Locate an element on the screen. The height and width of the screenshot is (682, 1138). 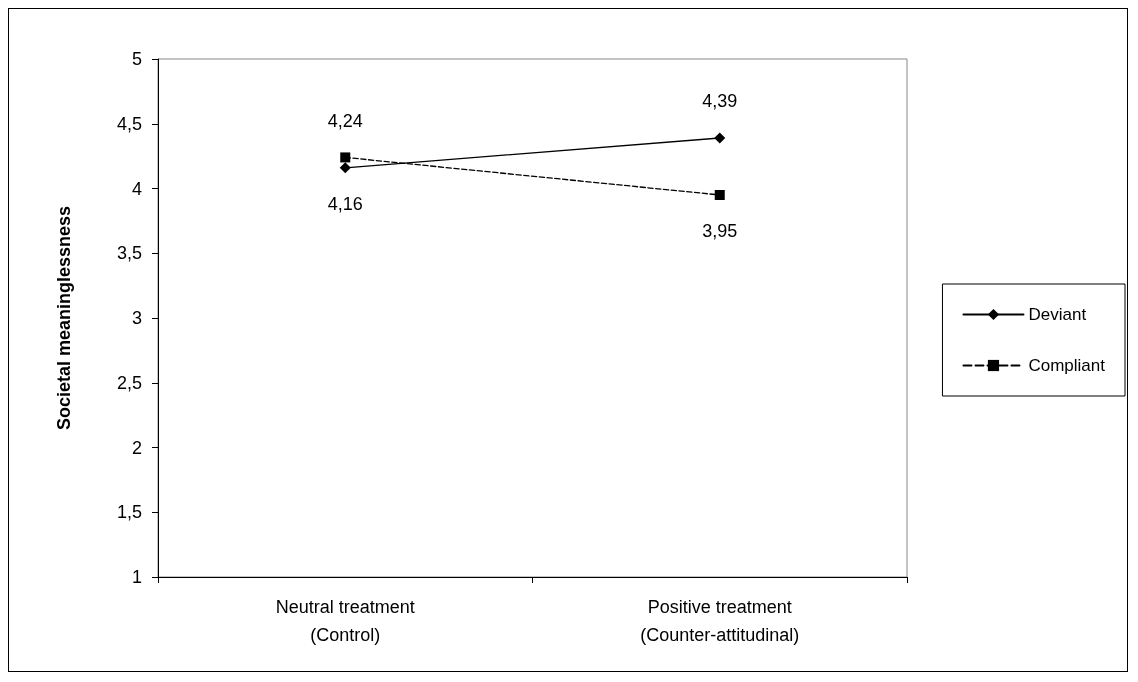
data-label: 3,95 is located at coordinates (720, 230).